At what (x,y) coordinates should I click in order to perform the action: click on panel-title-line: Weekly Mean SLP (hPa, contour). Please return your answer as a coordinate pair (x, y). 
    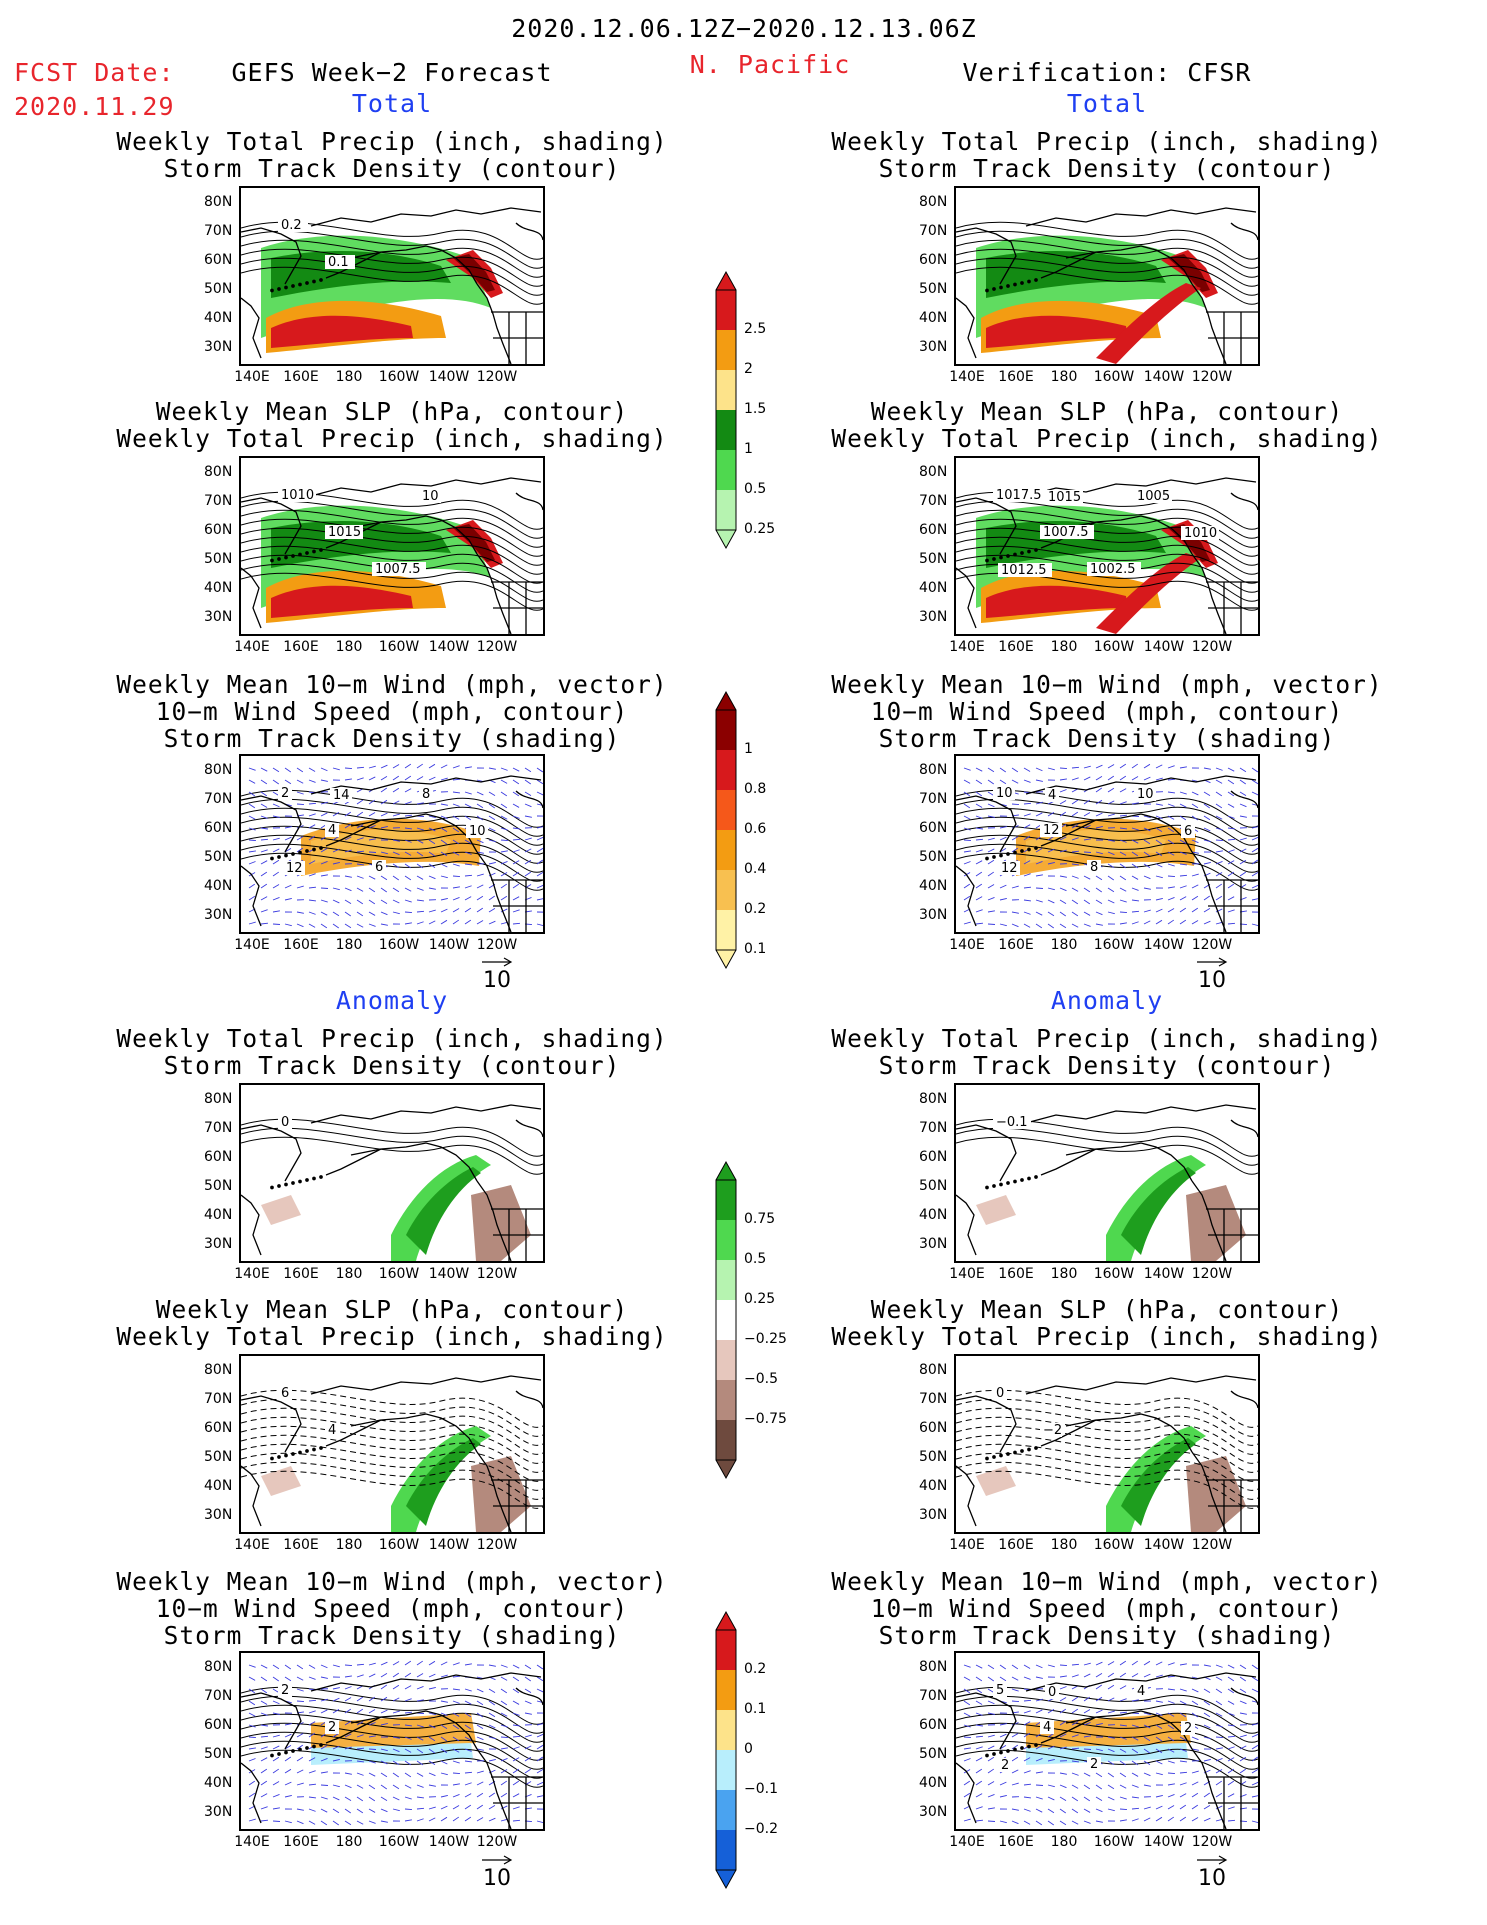
    Looking at the image, I should click on (392, 1309).